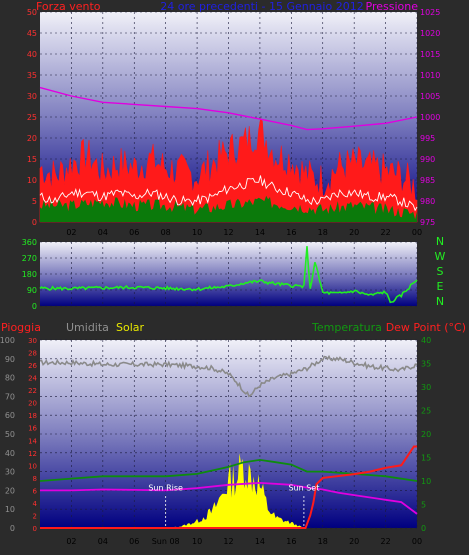  What do you see at coordinates (166, 232) in the screenshot?
I see `tick-x-08: 08` at bounding box center [166, 232].